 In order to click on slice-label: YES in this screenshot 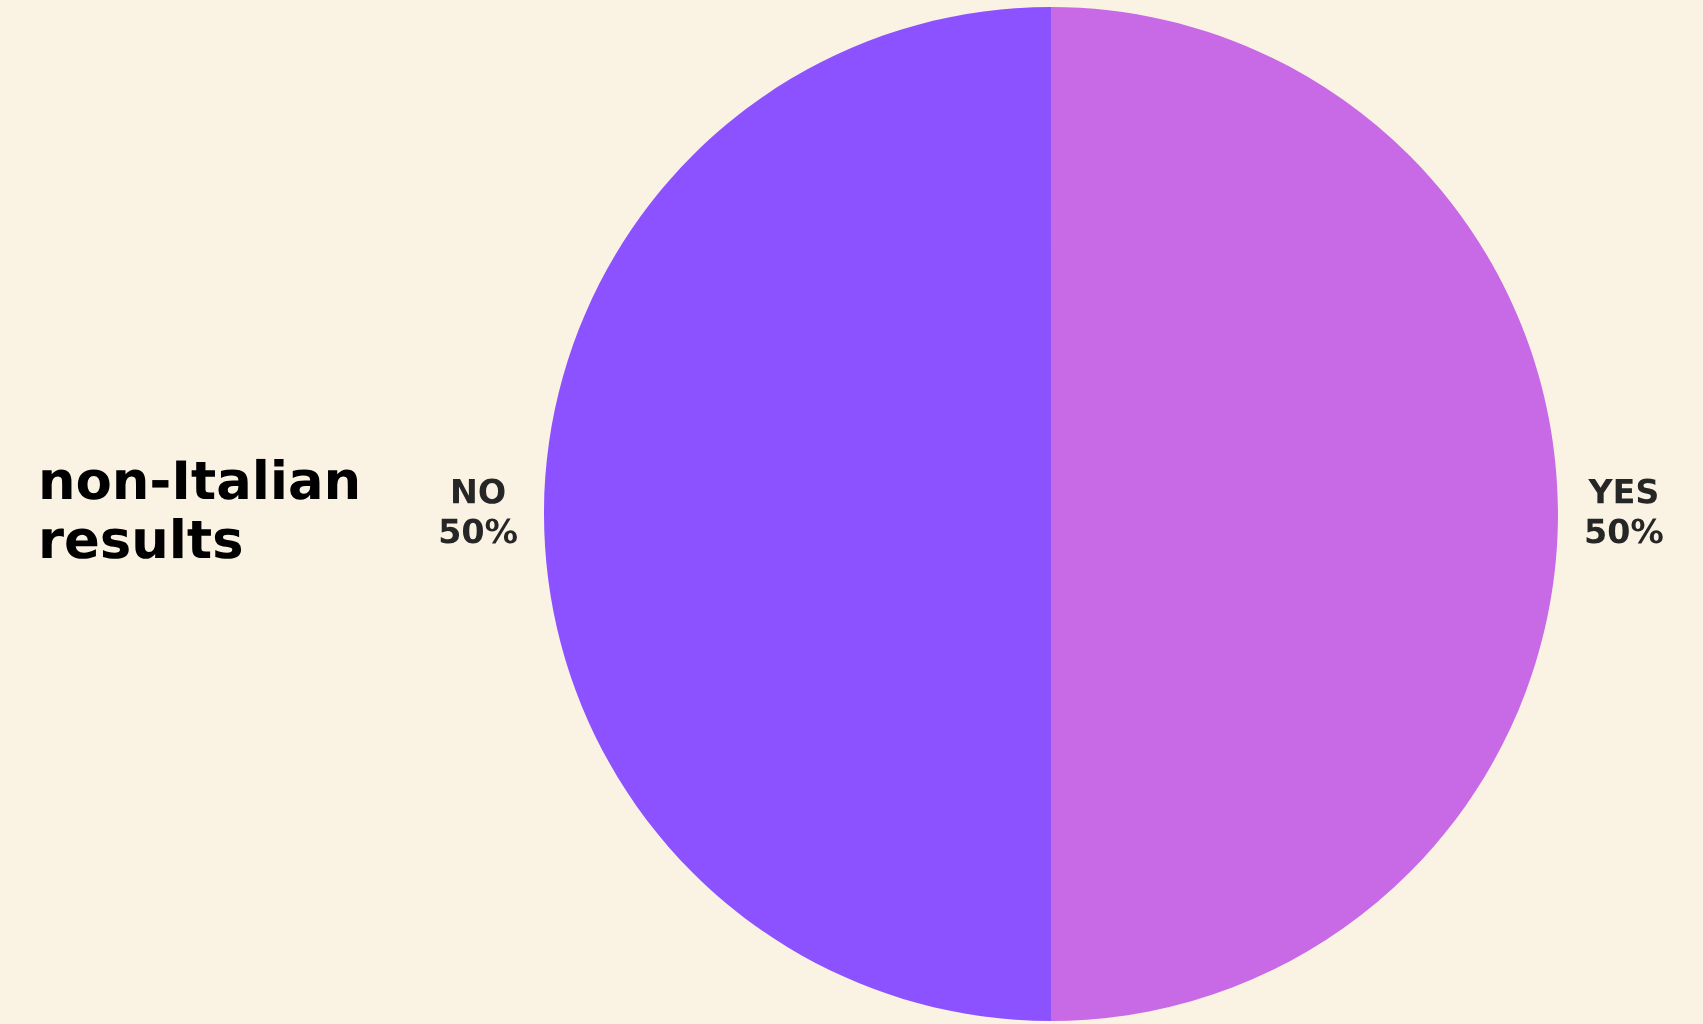, I will do `click(1622, 491)`.